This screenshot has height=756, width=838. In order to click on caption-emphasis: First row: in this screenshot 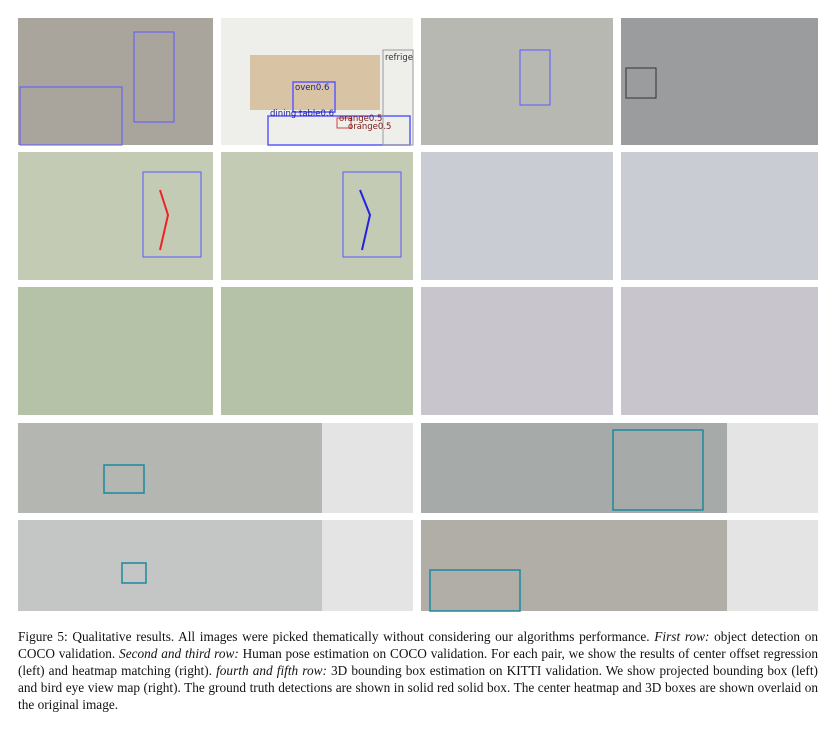, I will do `click(682, 636)`.